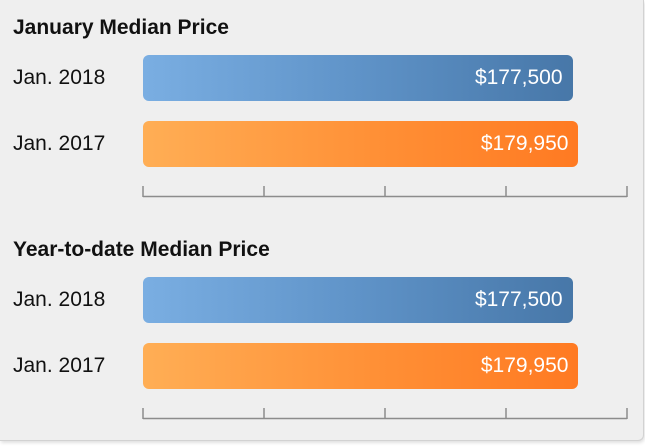  What do you see at coordinates (121, 27) in the screenshot?
I see `chart-title-january: January Median Price` at bounding box center [121, 27].